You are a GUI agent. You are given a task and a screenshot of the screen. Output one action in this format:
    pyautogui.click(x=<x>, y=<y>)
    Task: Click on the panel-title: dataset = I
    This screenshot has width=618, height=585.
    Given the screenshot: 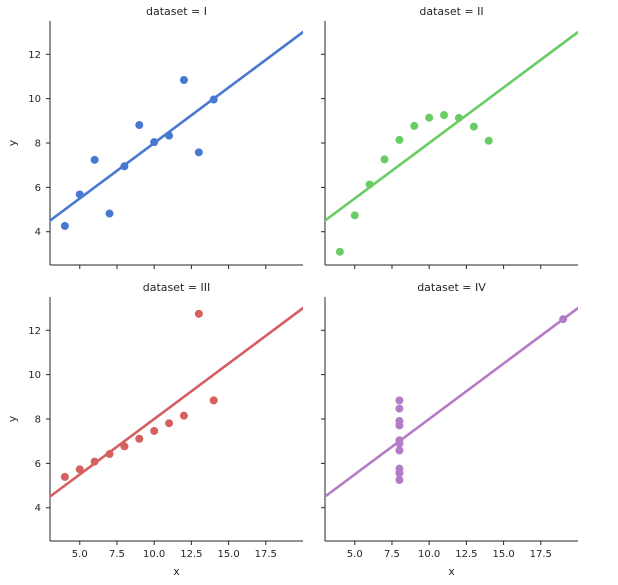 What is the action you would take?
    pyautogui.click(x=176, y=11)
    